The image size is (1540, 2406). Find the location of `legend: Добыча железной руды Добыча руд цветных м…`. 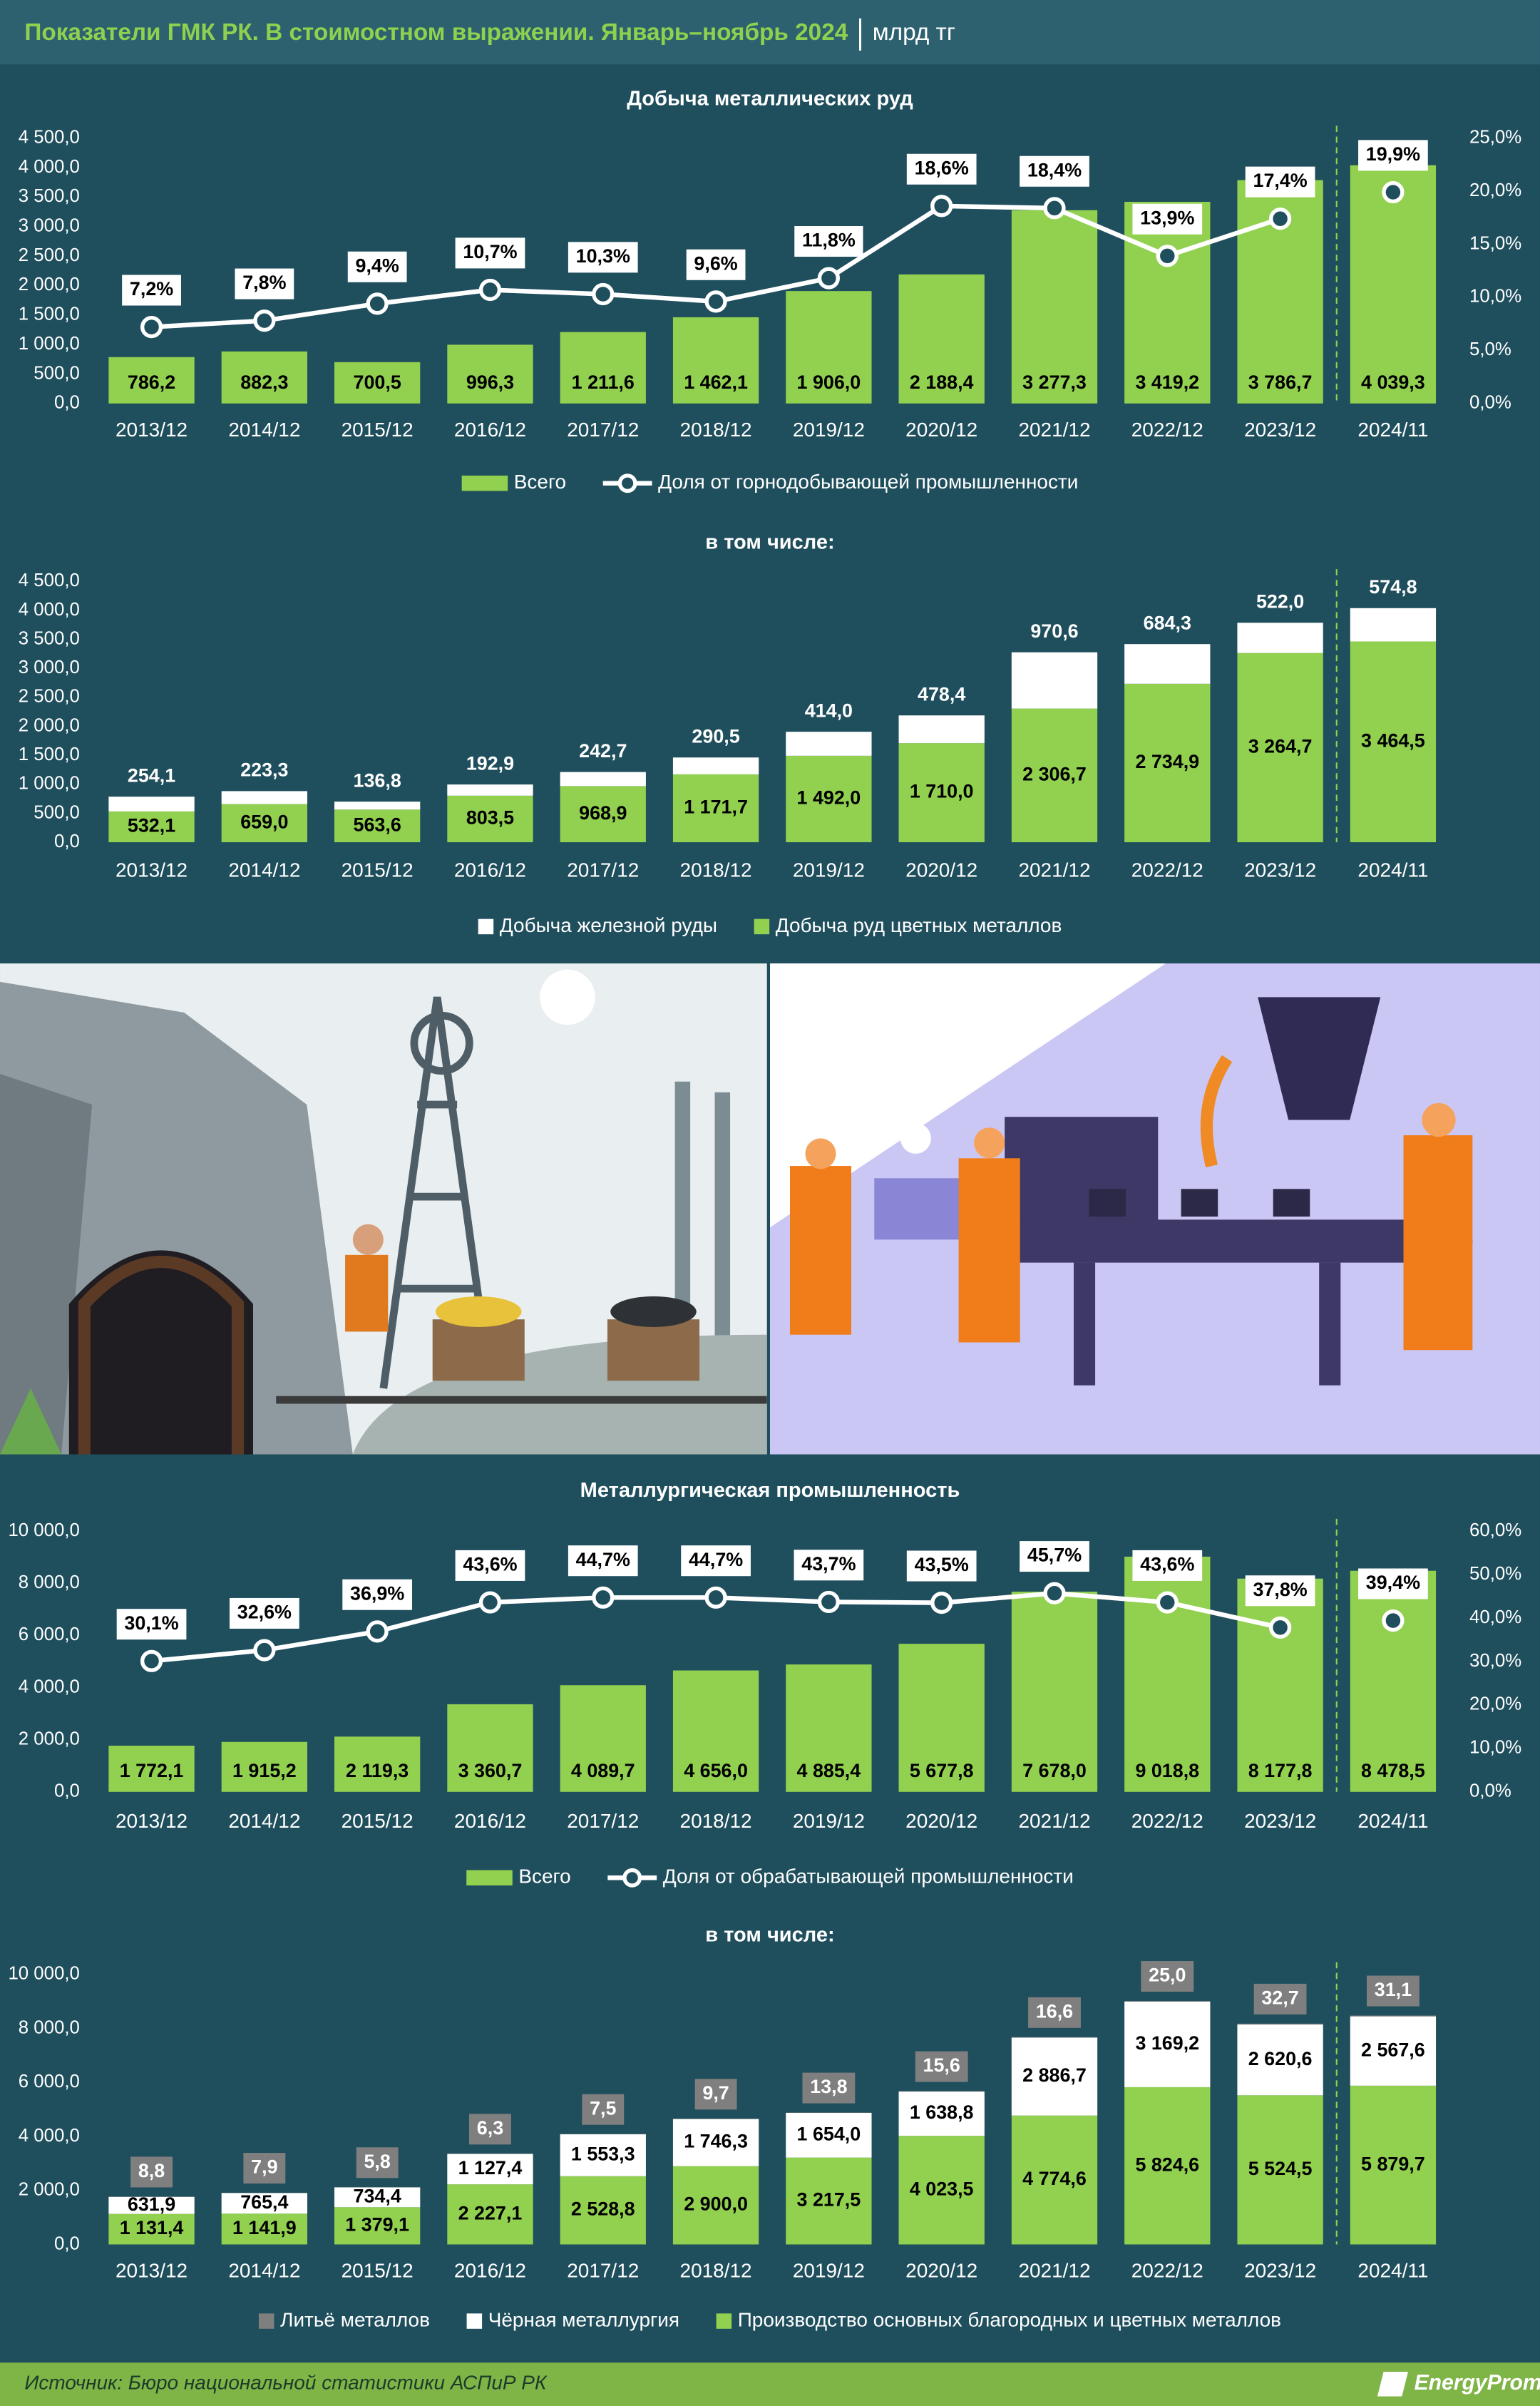

legend: Добыча железной руды Добыча руд цветных м… is located at coordinates (770, 925).